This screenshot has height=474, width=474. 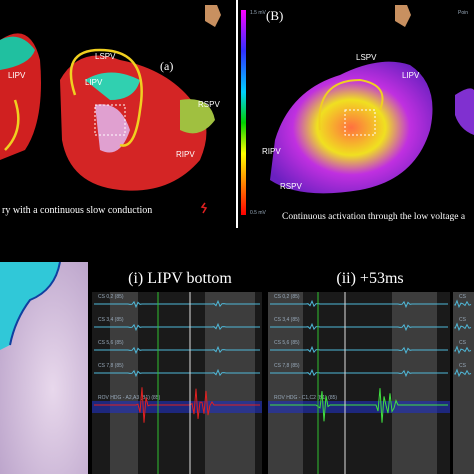 What do you see at coordinates (258, 13) in the screenshot?
I see `scale-label: 1.5 mV` at bounding box center [258, 13].